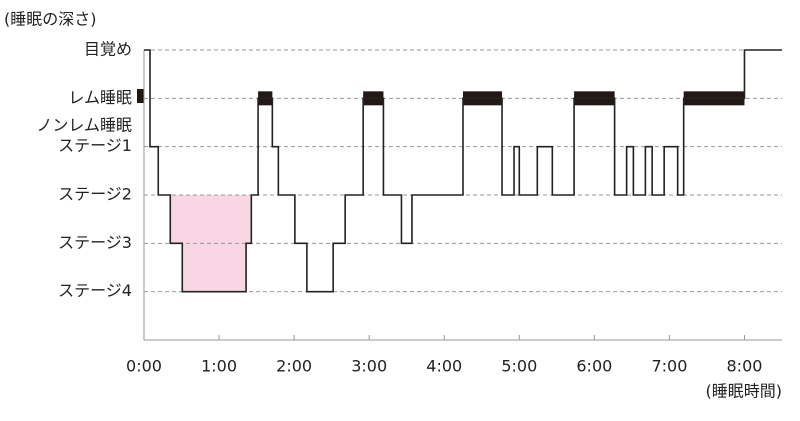 Image resolution: width=800 pixels, height=421 pixels. What do you see at coordinates (594, 366) in the screenshot?
I see `x-tick-label: 6:00` at bounding box center [594, 366].